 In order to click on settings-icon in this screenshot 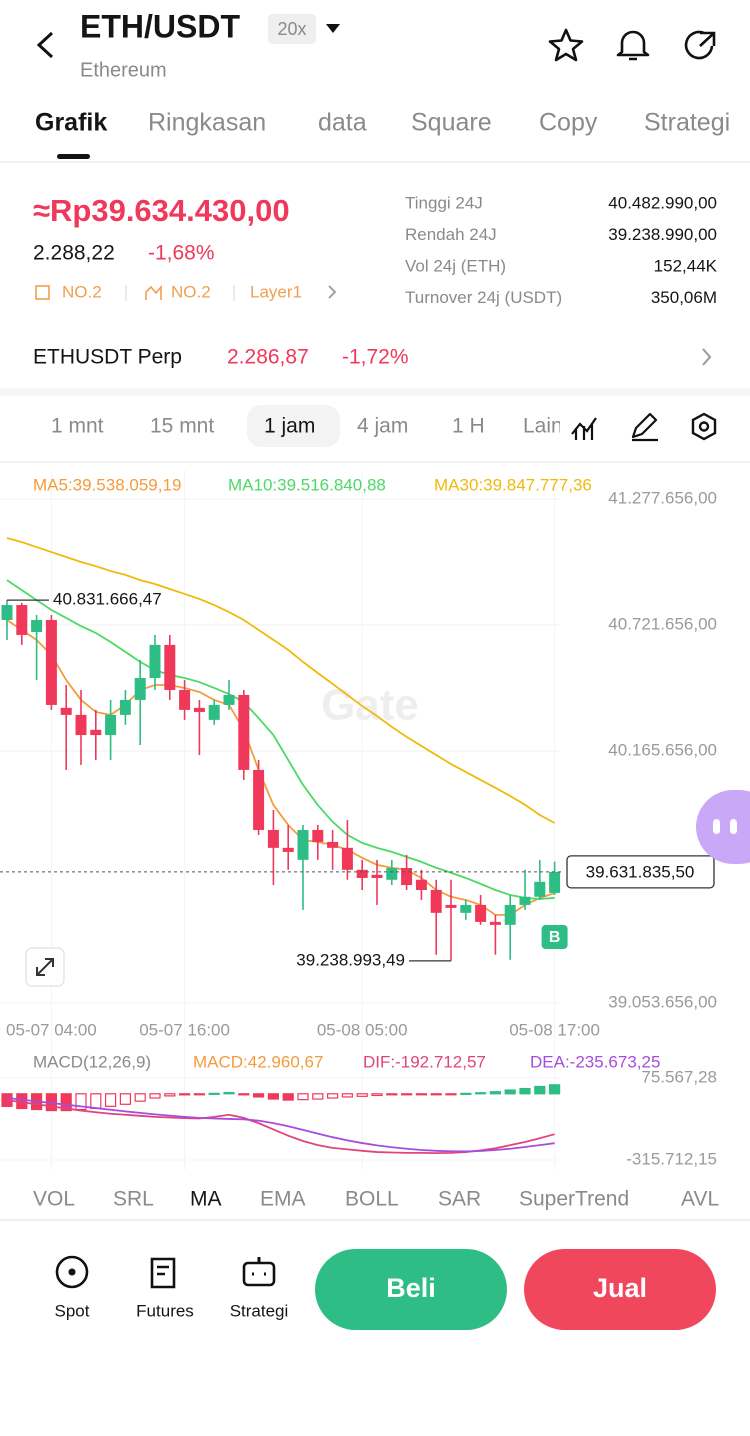, I will do `click(704, 426)`.